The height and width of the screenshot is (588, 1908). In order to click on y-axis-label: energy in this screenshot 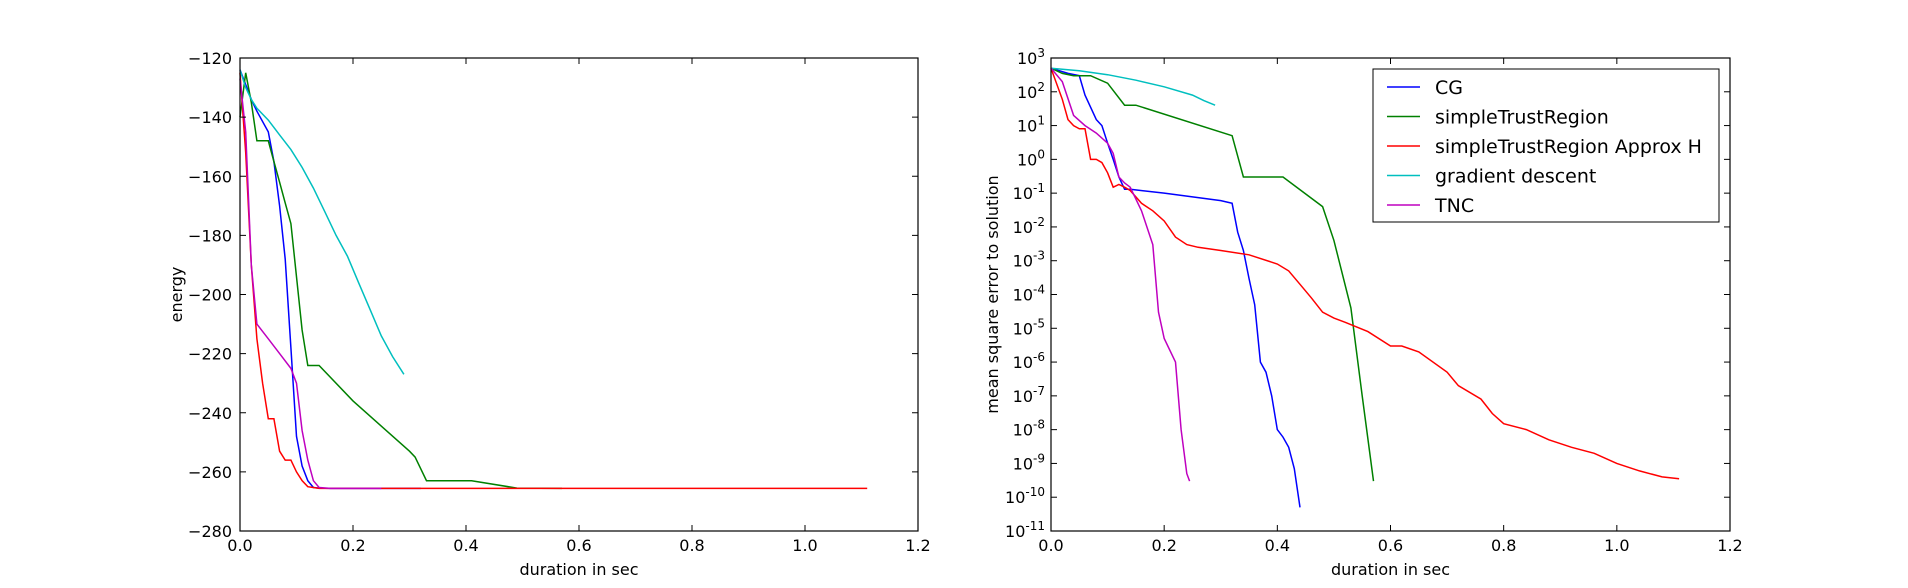, I will do `click(176, 295)`.